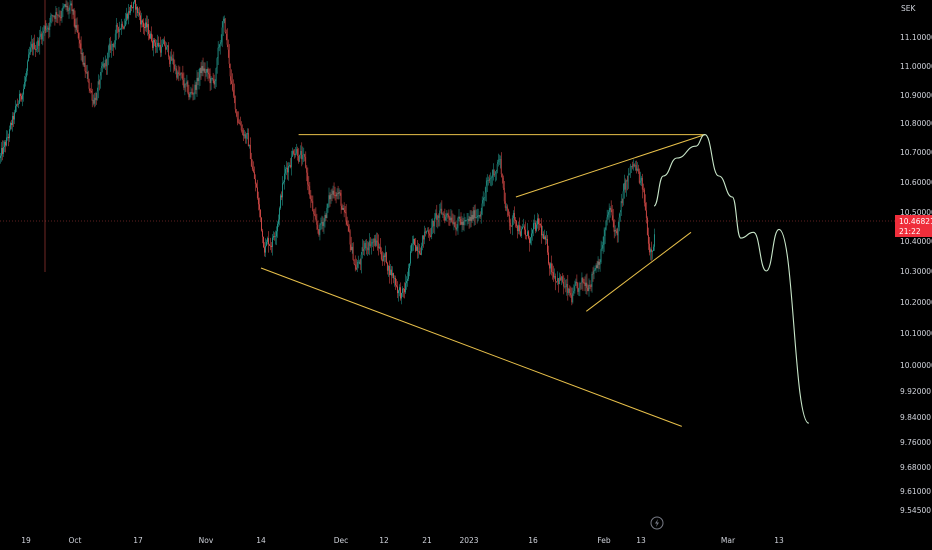 Image resolution: width=932 pixels, height=550 pixels. Describe the element at coordinates (641, 540) in the screenshot. I see `time-tick-label: 13` at that location.